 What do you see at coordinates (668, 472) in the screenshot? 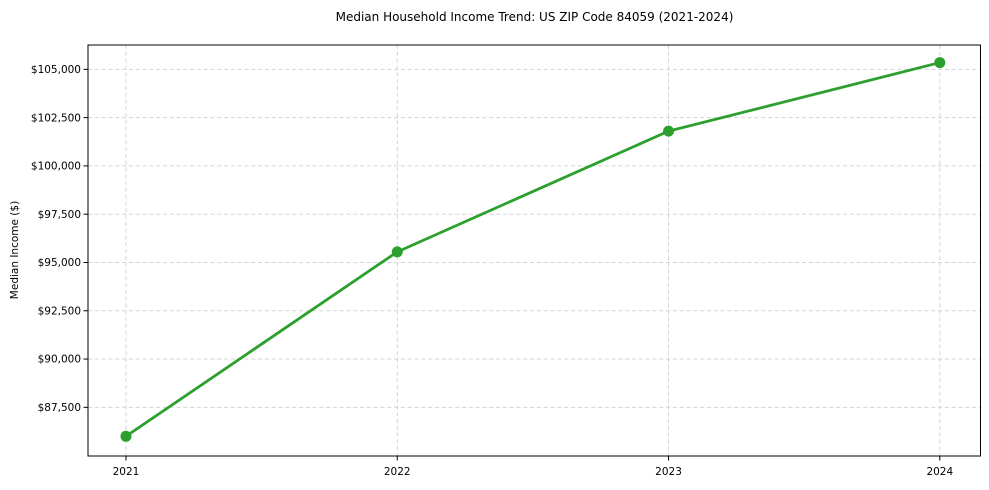
I see `x-tick-label: 2023` at bounding box center [668, 472].